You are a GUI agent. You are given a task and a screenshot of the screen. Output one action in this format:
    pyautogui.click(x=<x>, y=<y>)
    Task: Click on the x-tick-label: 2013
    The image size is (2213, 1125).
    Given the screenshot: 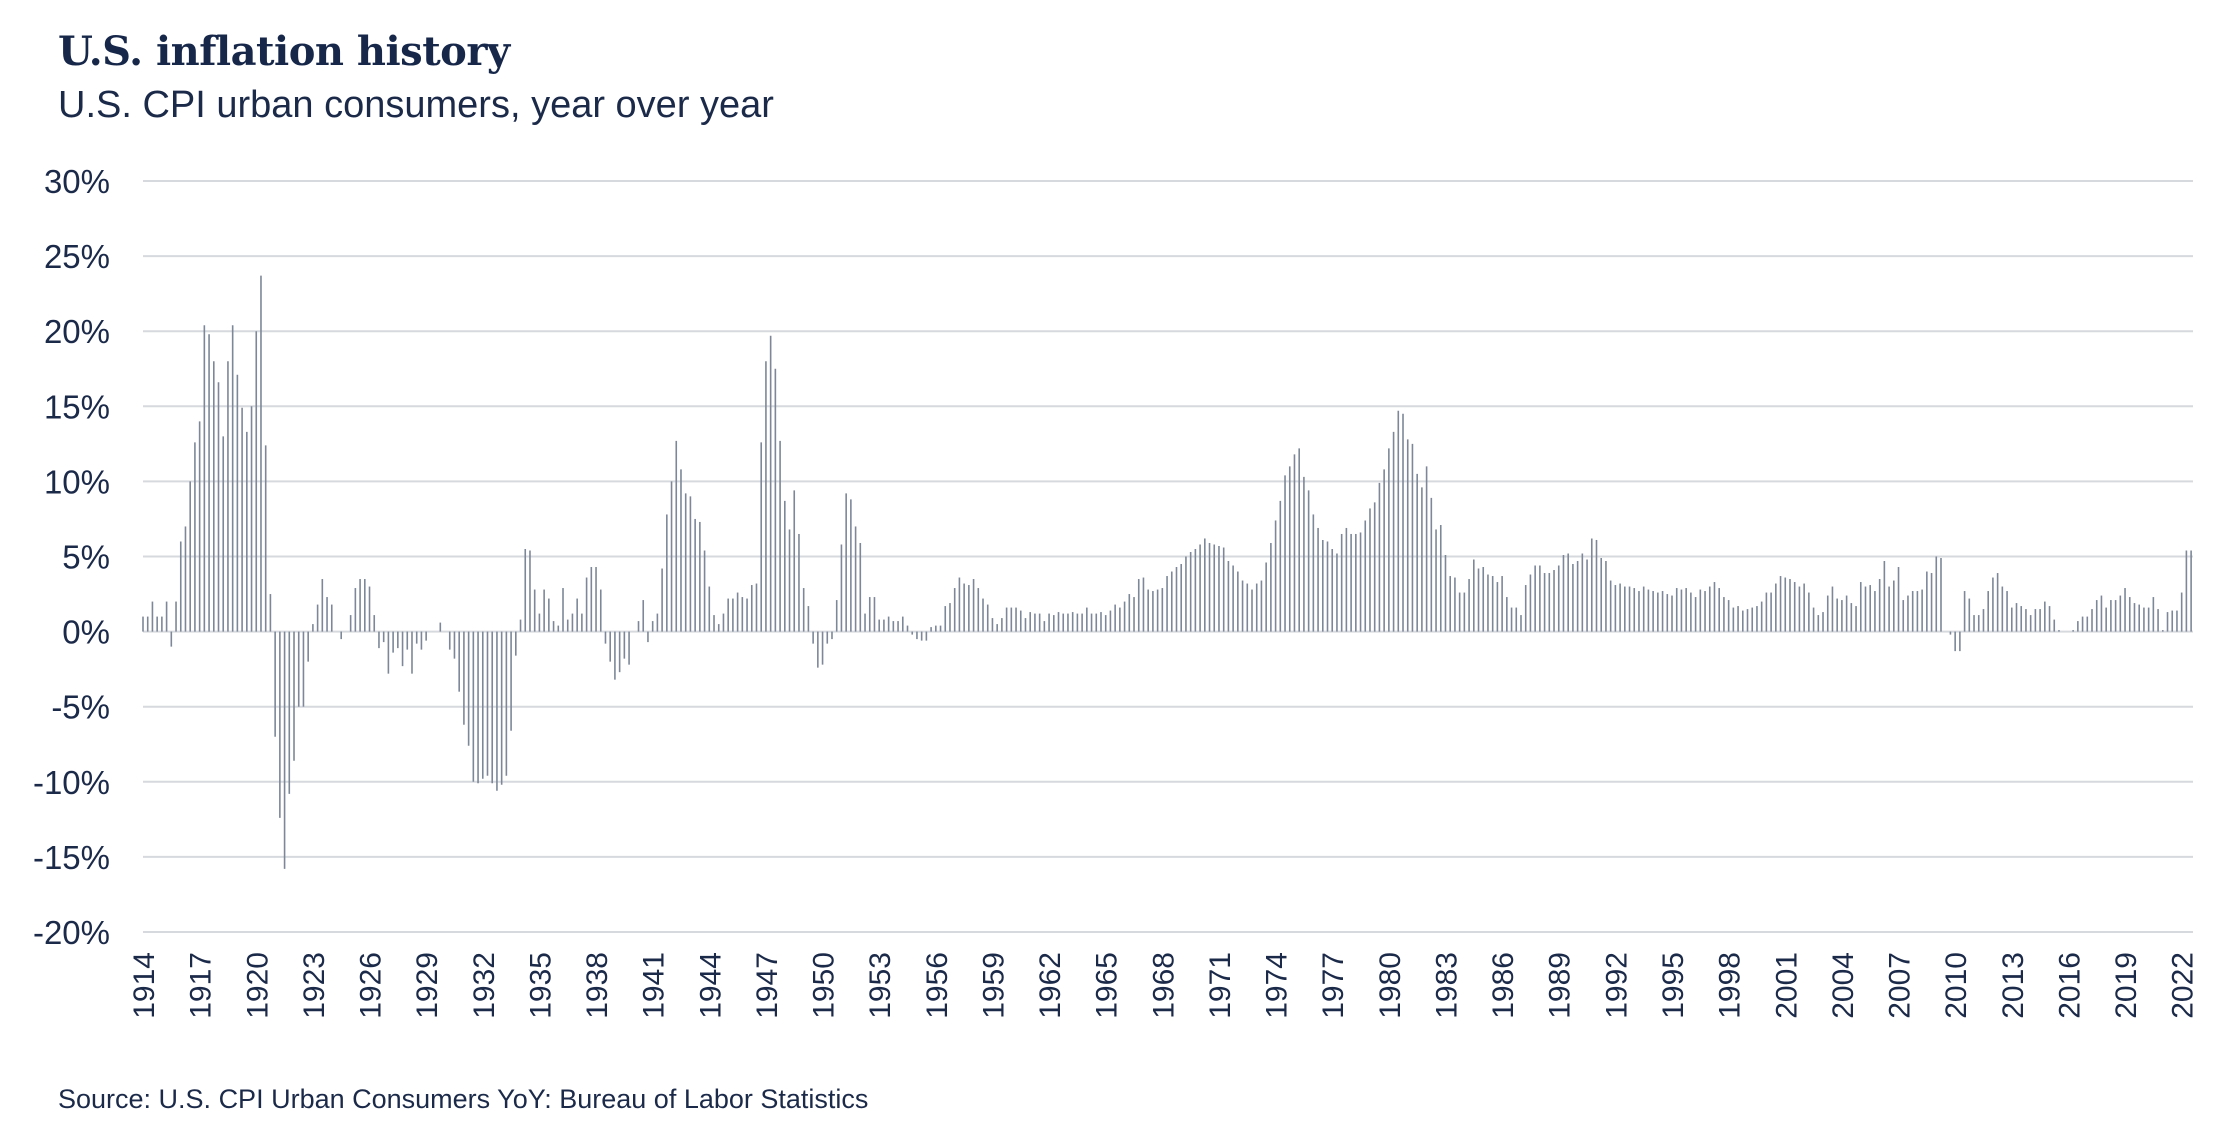 What is the action you would take?
    pyautogui.click(x=2013, y=985)
    